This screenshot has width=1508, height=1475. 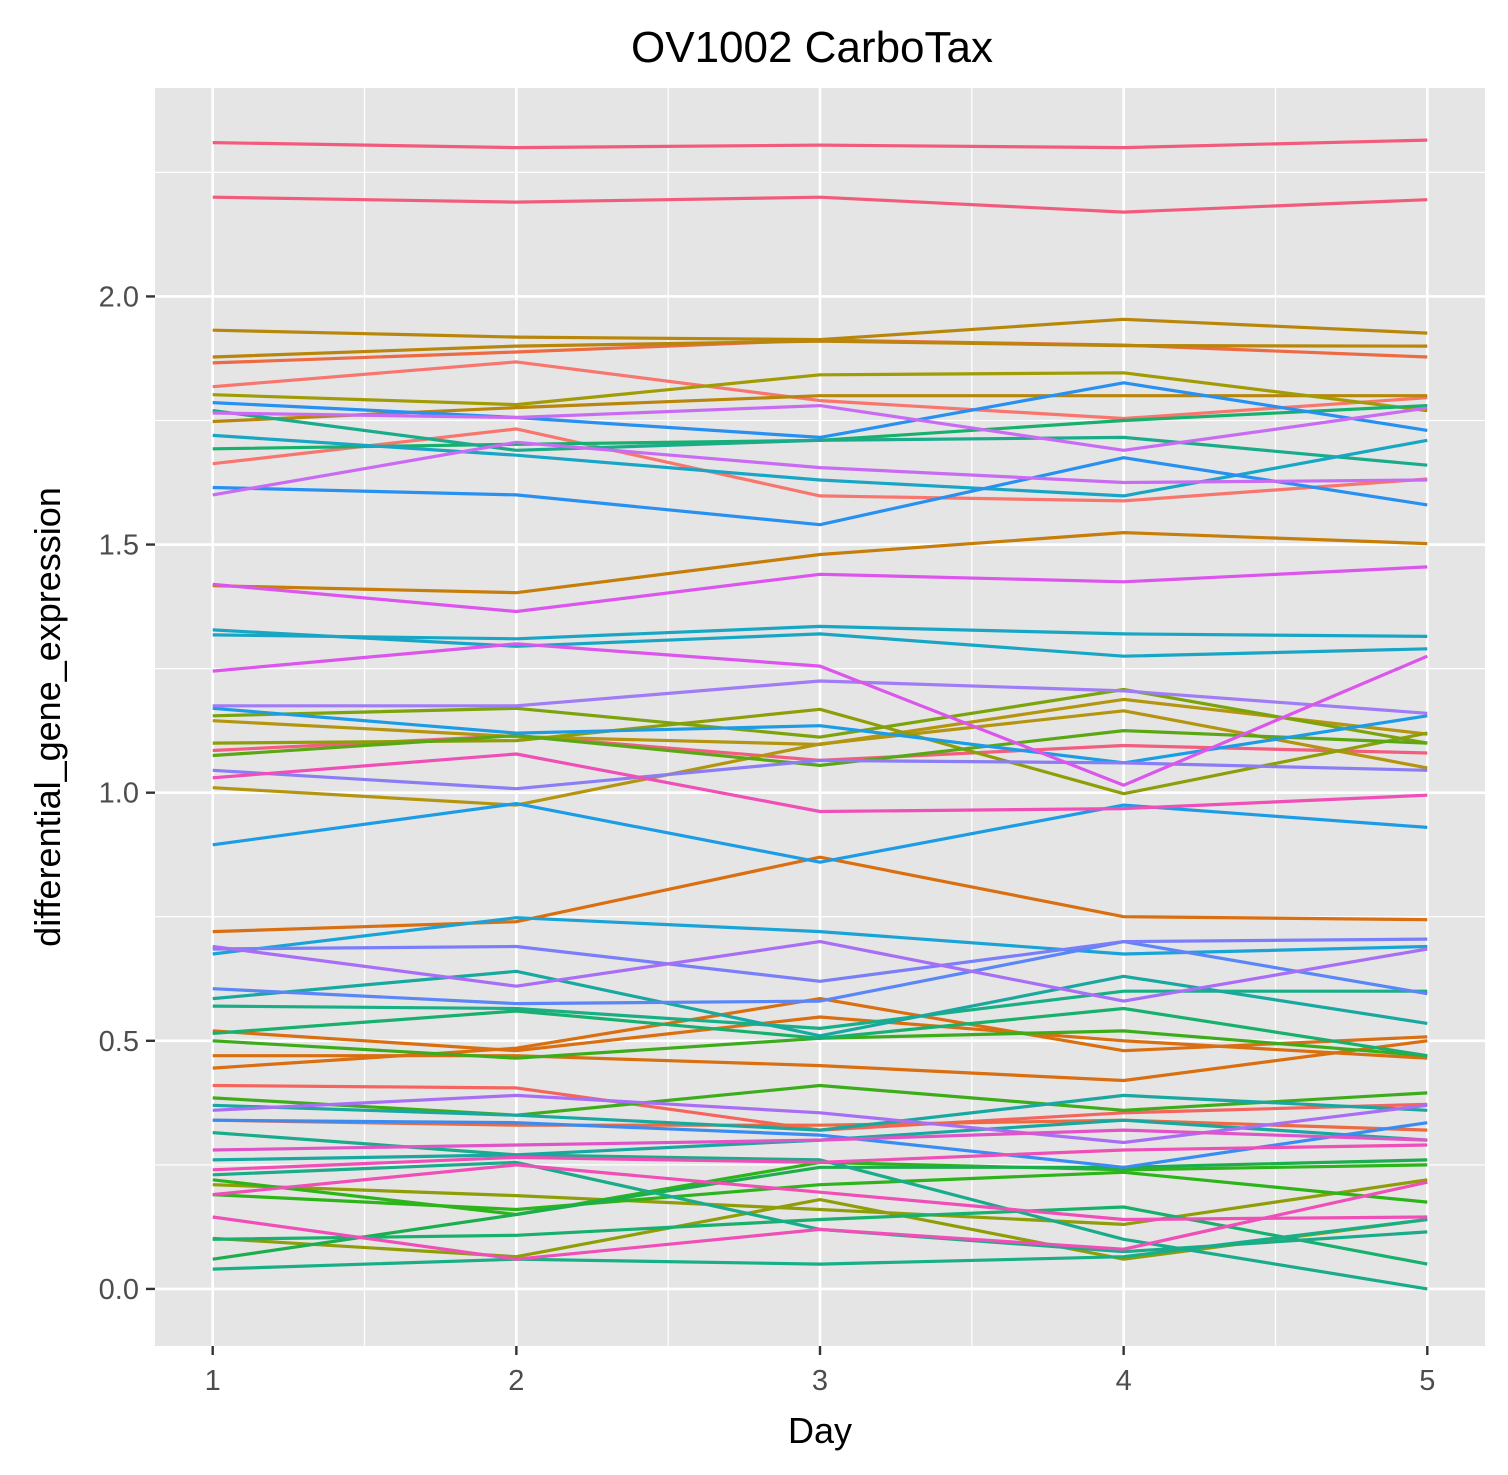 What do you see at coordinates (119, 546) in the screenshot?
I see `y-tick-label: 1.5` at bounding box center [119, 546].